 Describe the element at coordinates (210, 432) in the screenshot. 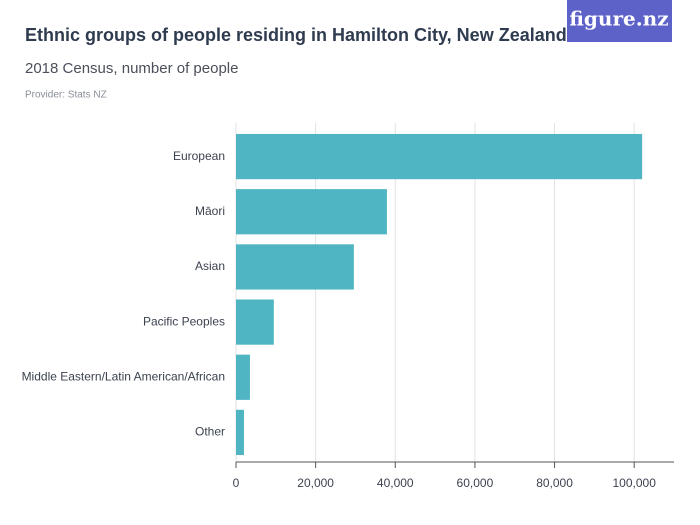

I see `y-tick-label: Other` at that location.